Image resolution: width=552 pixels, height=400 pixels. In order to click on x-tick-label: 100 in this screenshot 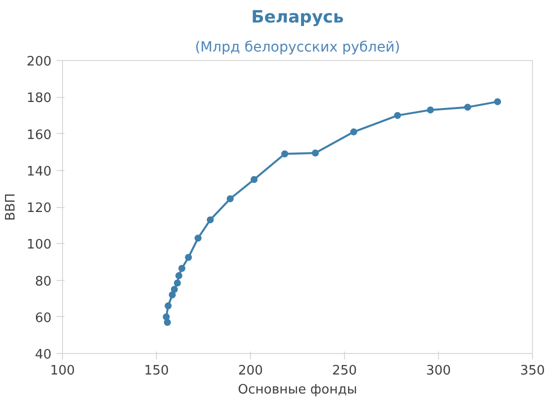, I will do `click(62, 371)`.